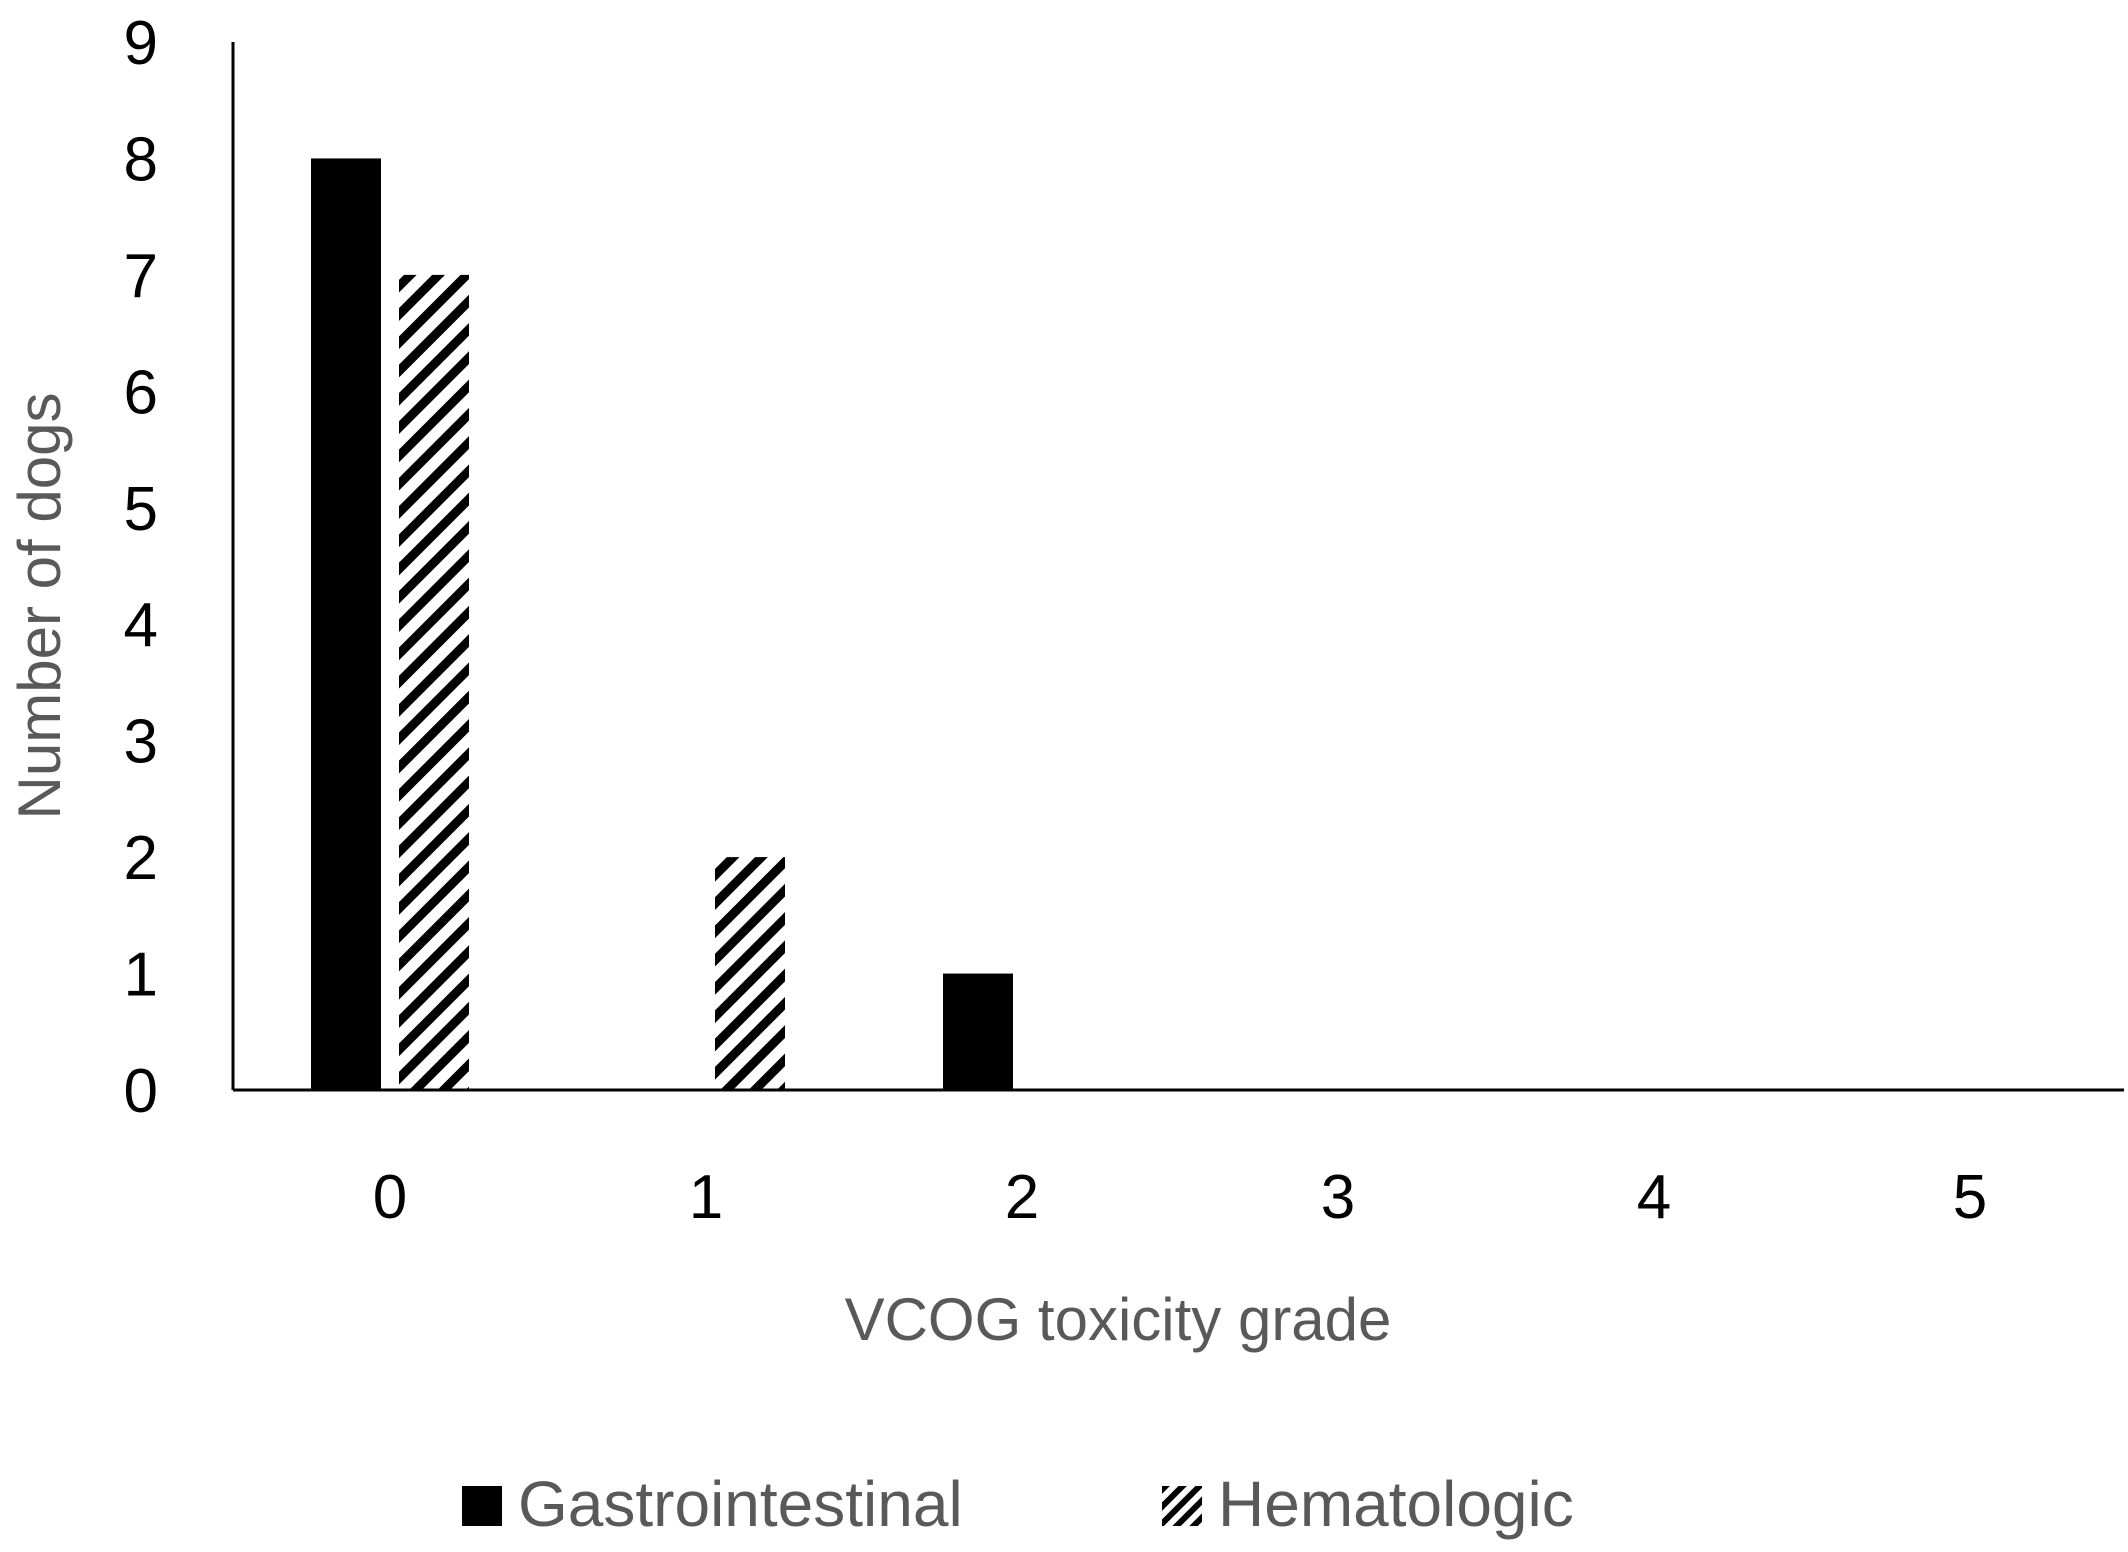 This screenshot has height=1552, width=2128. I want to click on y-tick-label: 1, so click(141, 975).